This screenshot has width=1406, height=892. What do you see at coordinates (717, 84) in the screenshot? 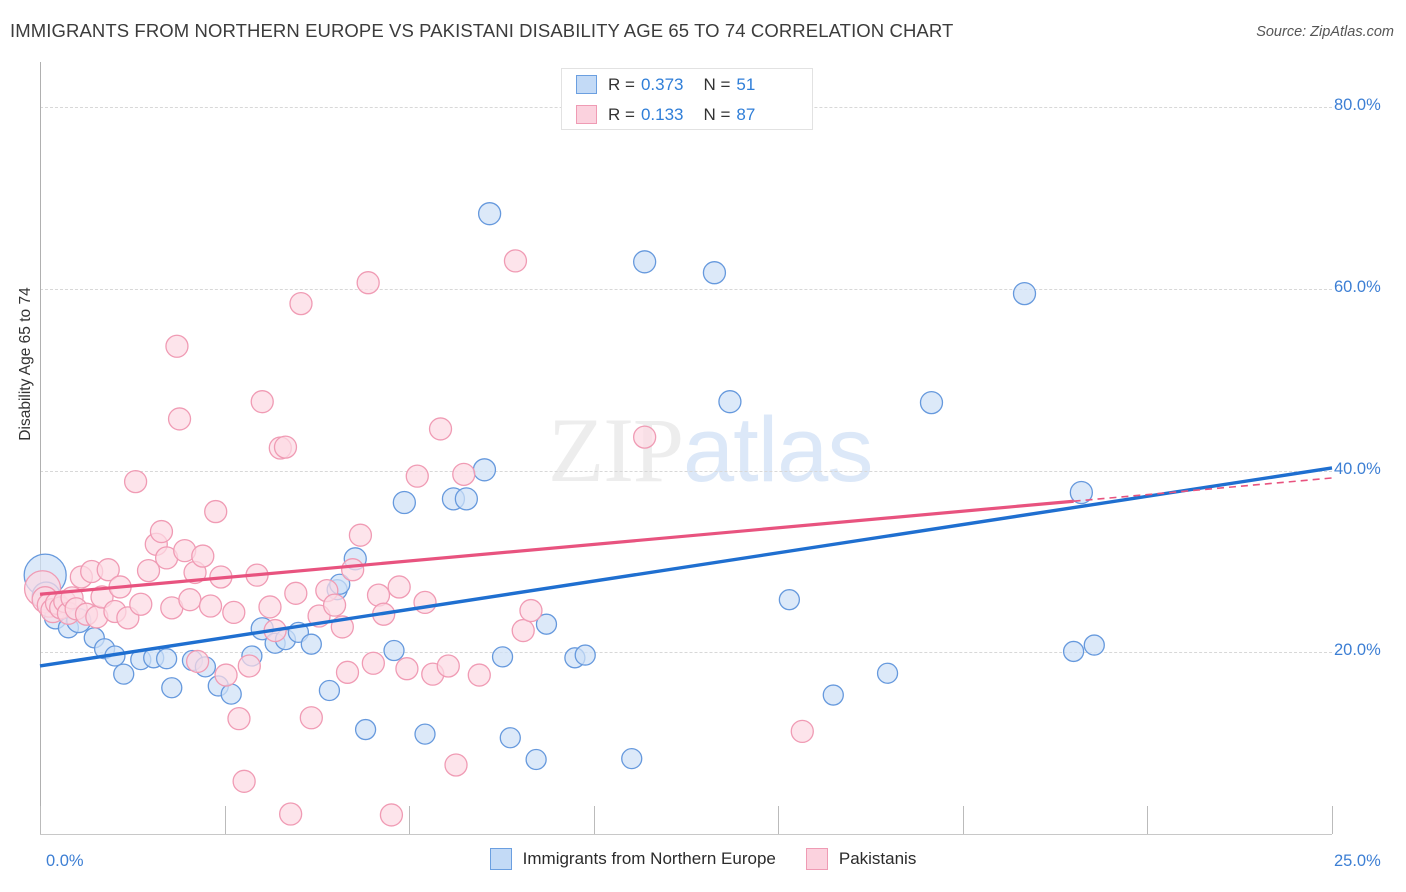
I see `n-label-blue: N =` at bounding box center [717, 84].